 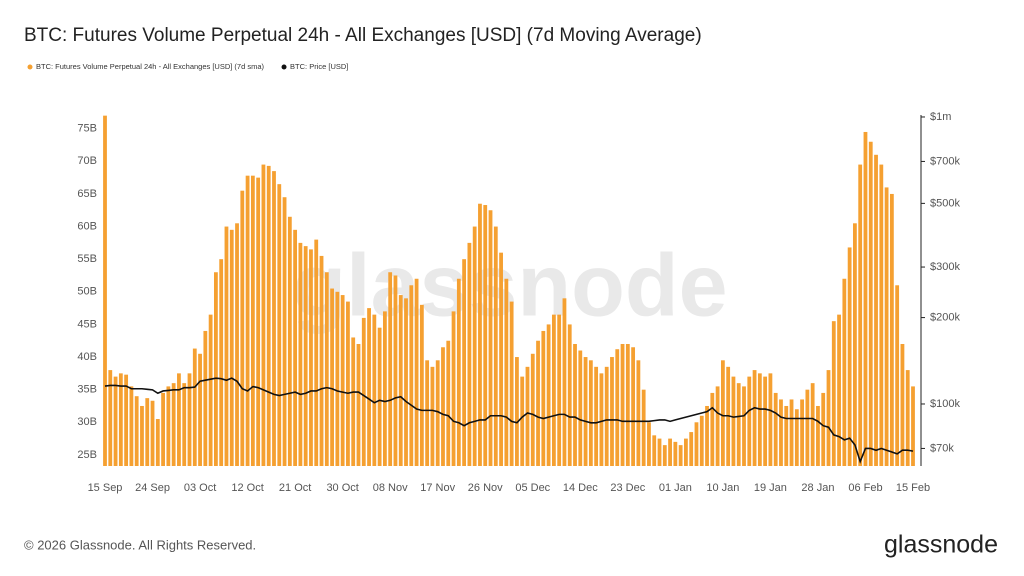 I want to click on x-tick-label: 14 Dec, so click(x=580, y=488).